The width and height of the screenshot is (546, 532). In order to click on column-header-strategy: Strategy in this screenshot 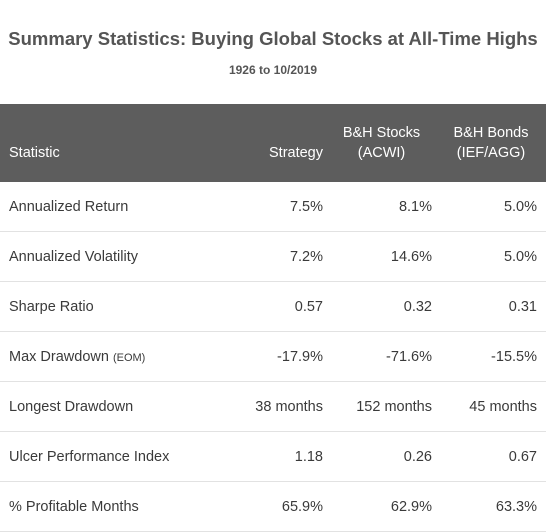, I will do `click(296, 153)`.